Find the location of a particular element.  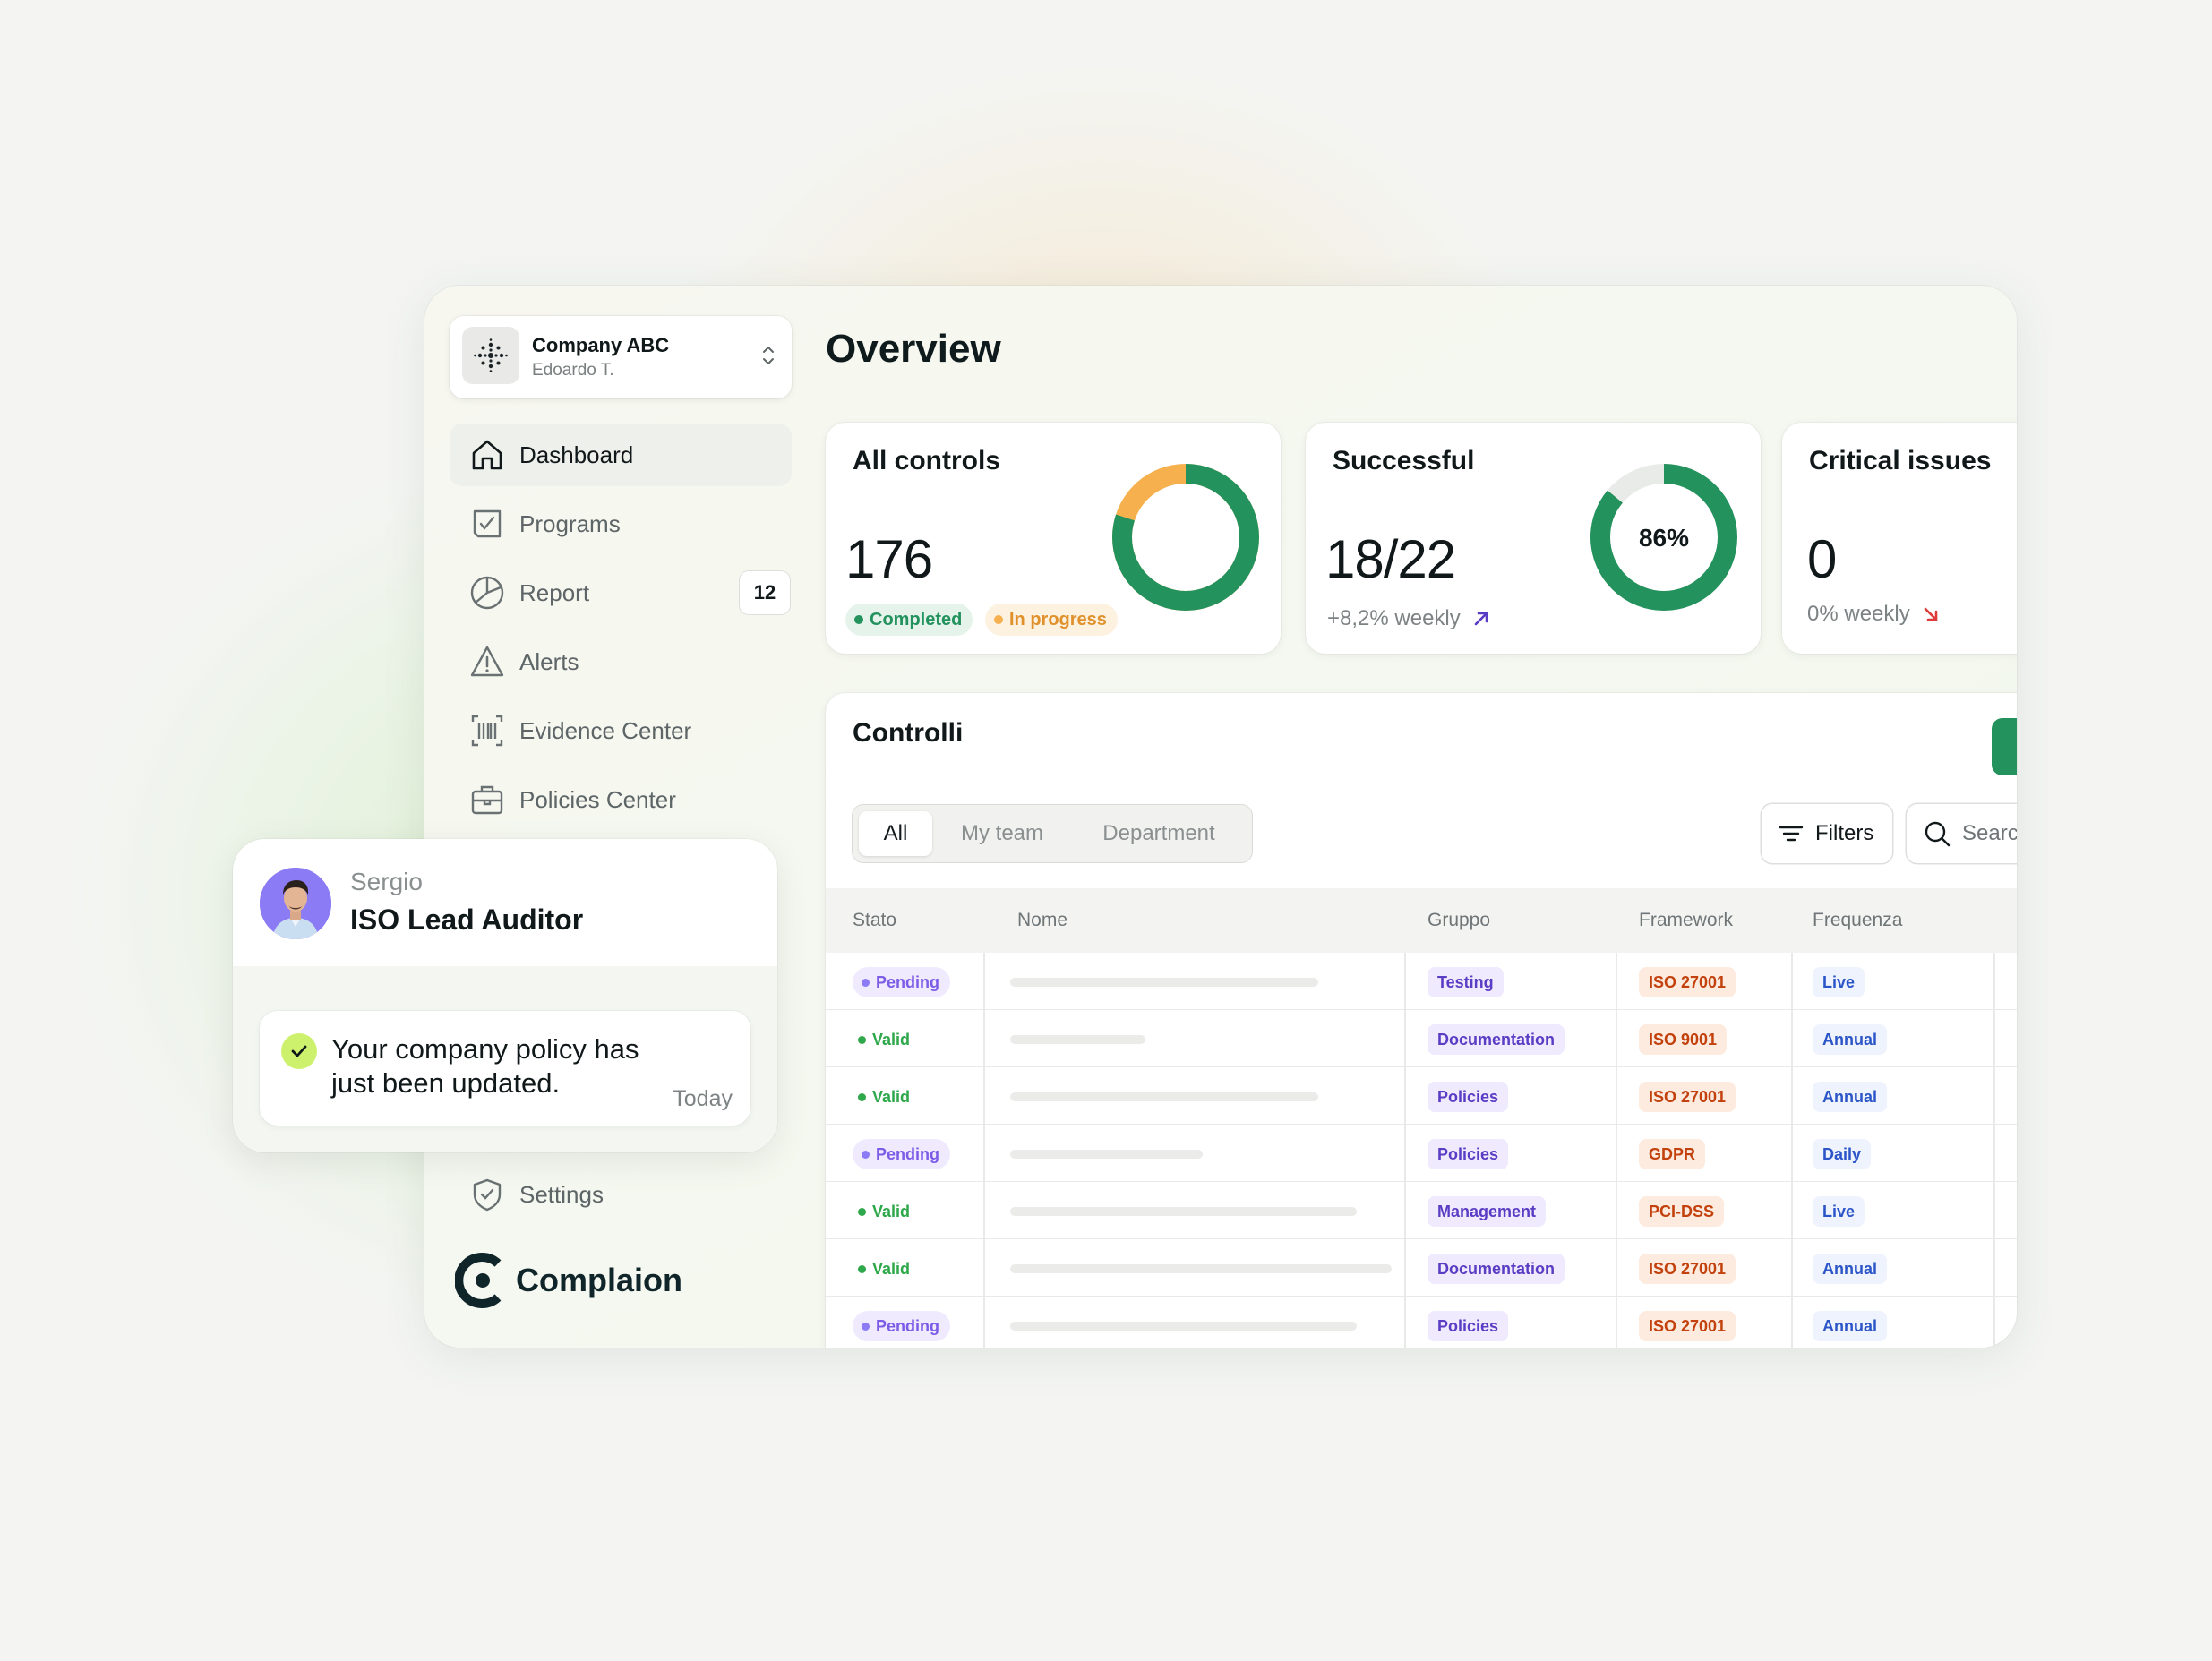

arrow-up-right-icon is located at coordinates (1481, 619).